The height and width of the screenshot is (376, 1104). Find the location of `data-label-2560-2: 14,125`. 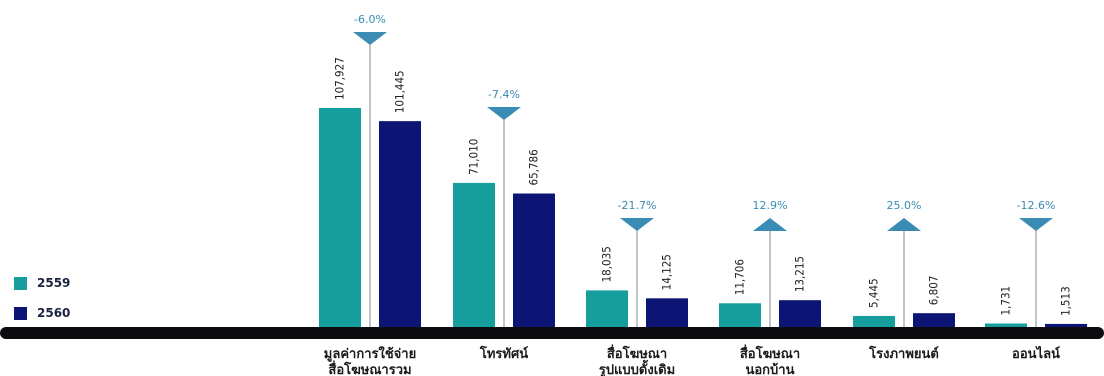

data-label-2560-2: 14,125 is located at coordinates (667, 272).